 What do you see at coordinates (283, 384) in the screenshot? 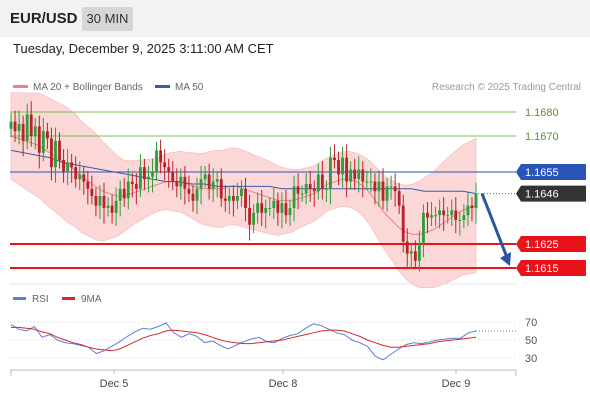
I see `x-tick-label: Dec 8` at bounding box center [283, 384].